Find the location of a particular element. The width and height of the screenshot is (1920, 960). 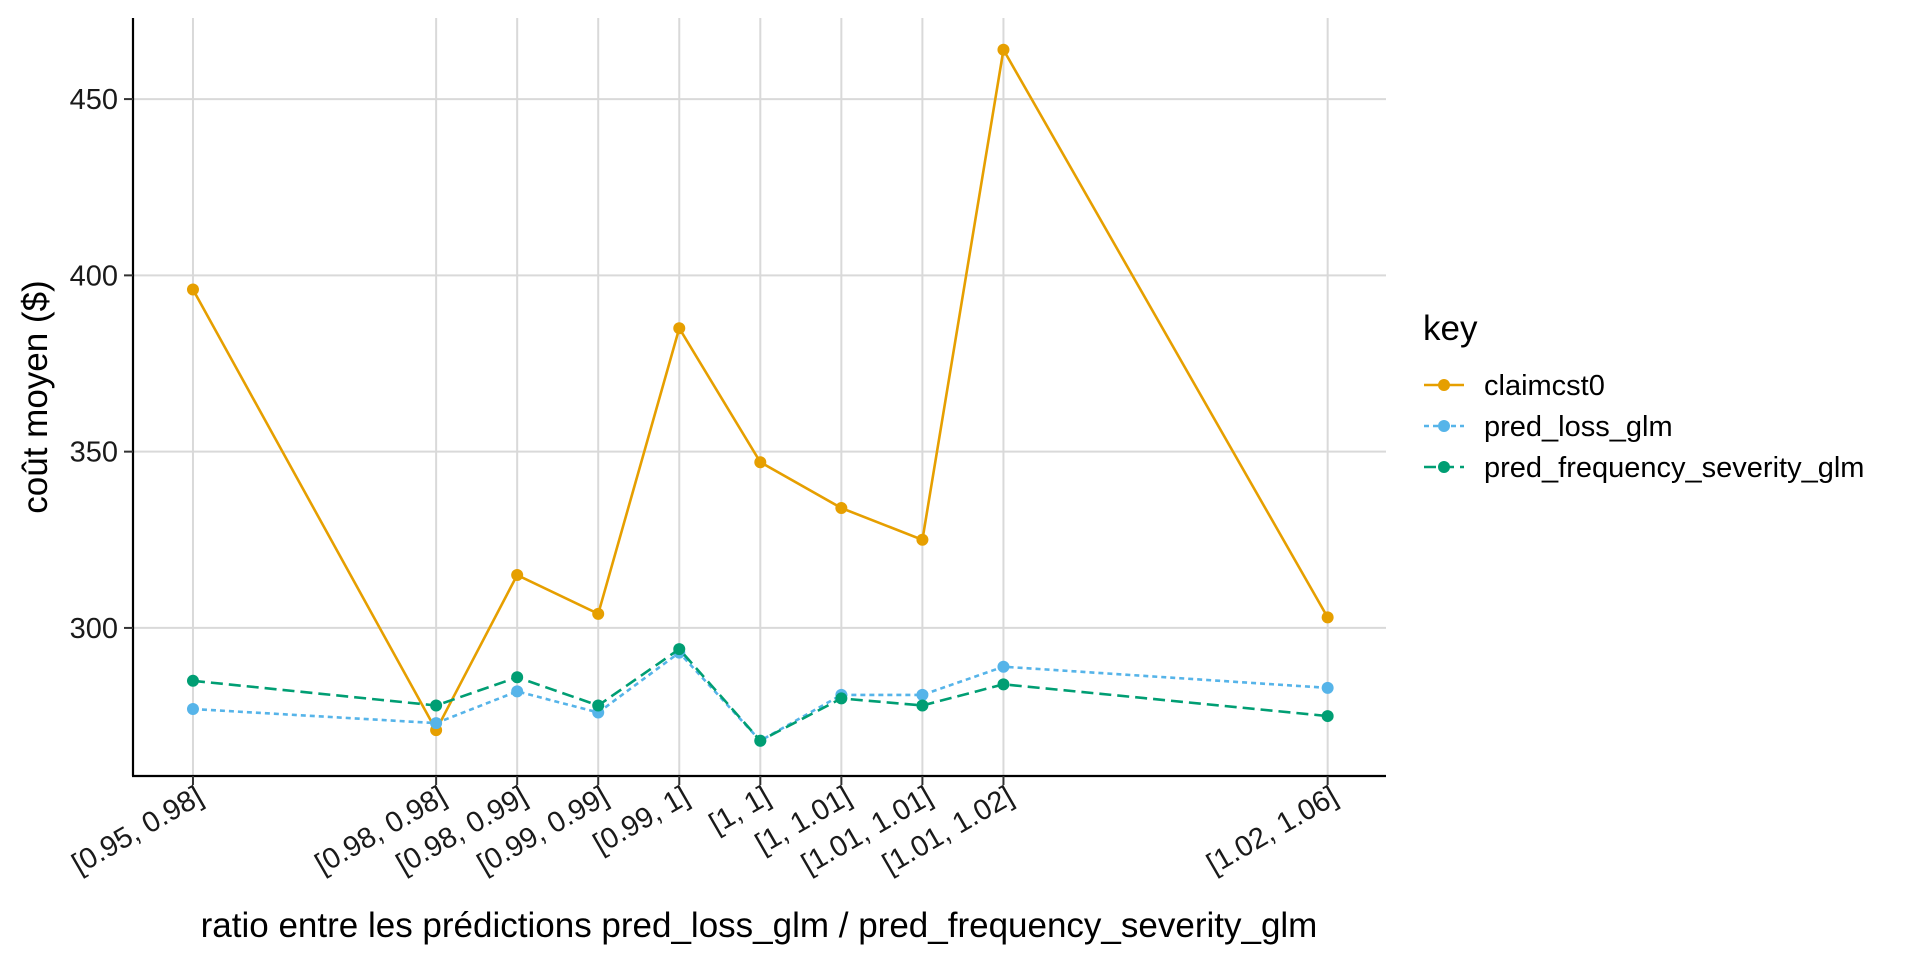

series-line is located at coordinates (760, 695).